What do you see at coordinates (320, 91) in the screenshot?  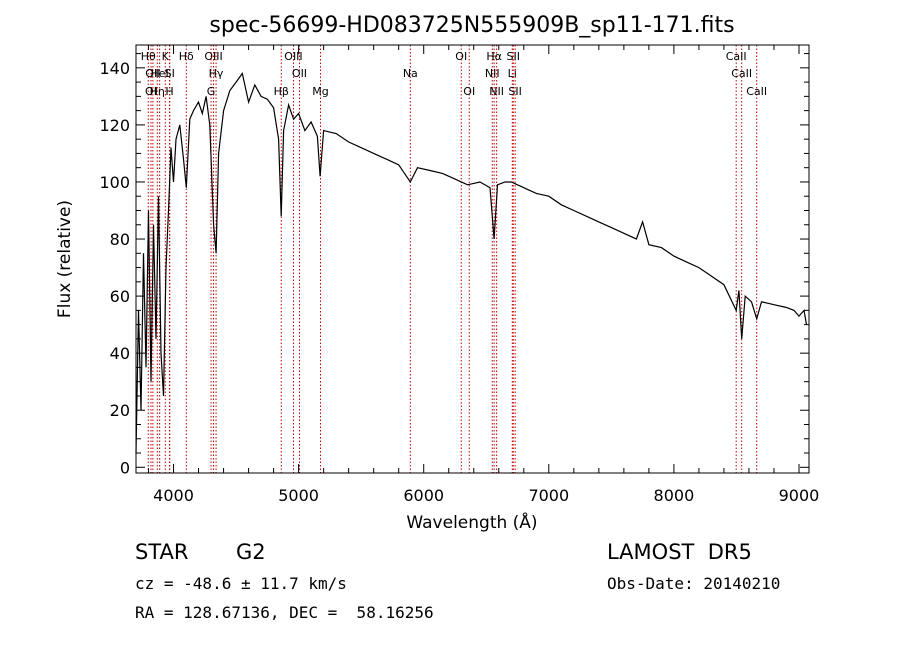 I see `line-marker-label-15: Mg` at bounding box center [320, 91].